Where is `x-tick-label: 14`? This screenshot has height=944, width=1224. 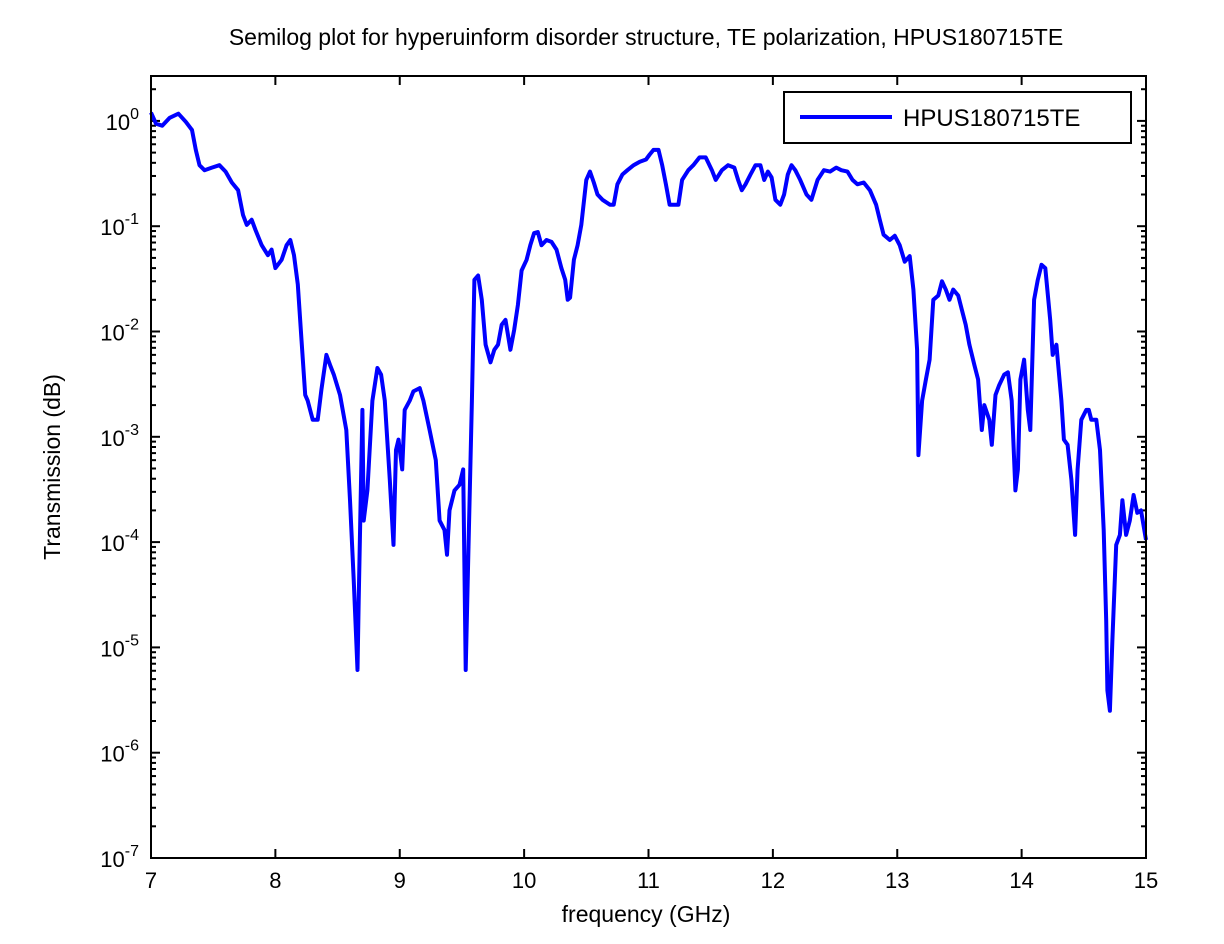
x-tick-label: 14 is located at coordinates (1021, 880).